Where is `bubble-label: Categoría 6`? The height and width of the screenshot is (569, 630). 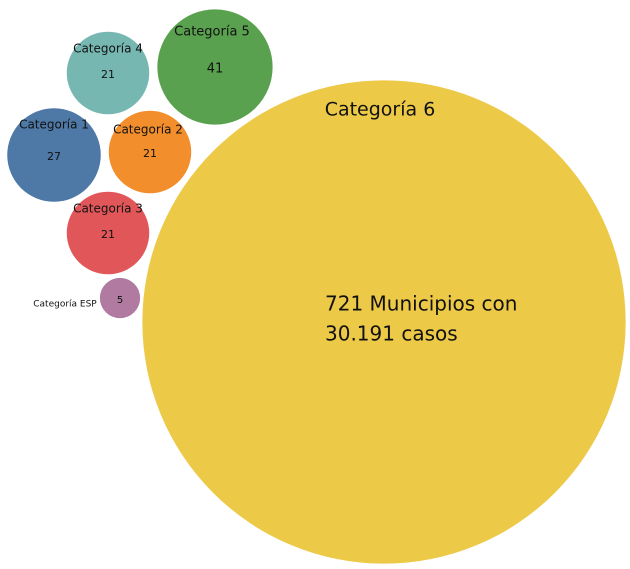 bubble-label: Categoría 6 is located at coordinates (380, 110).